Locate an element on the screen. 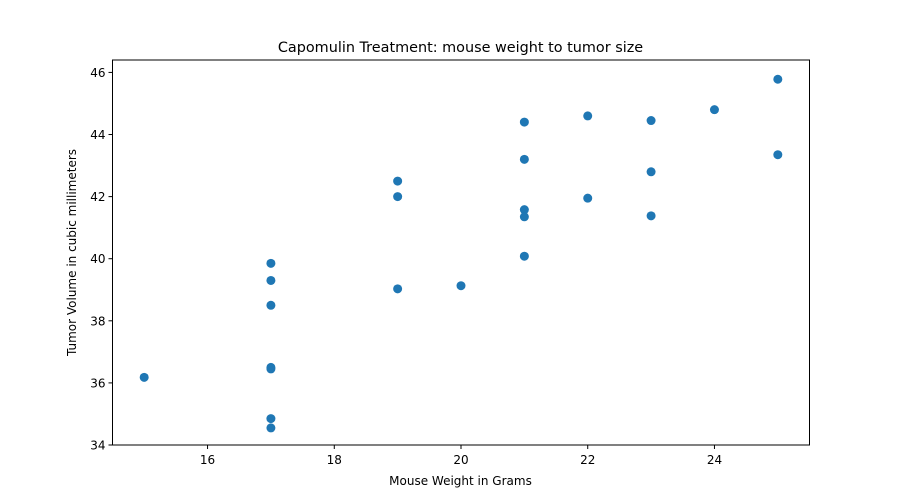 This screenshot has width=900, height=500. x-tick-label: 24 is located at coordinates (714, 460).